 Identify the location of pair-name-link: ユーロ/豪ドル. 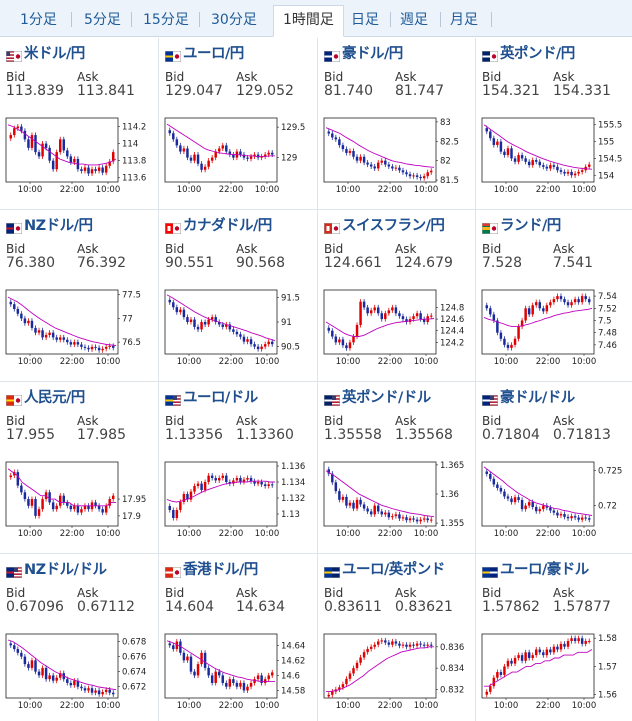
(544, 570).